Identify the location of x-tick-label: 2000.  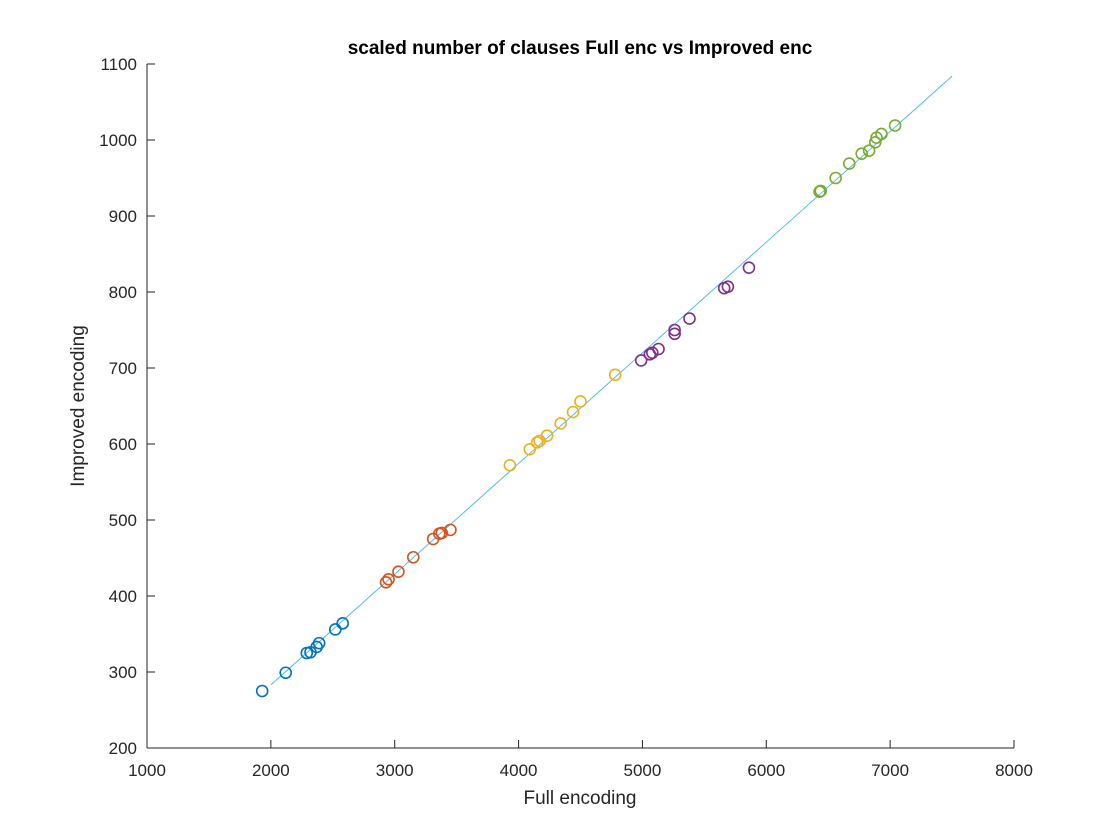
(271, 770).